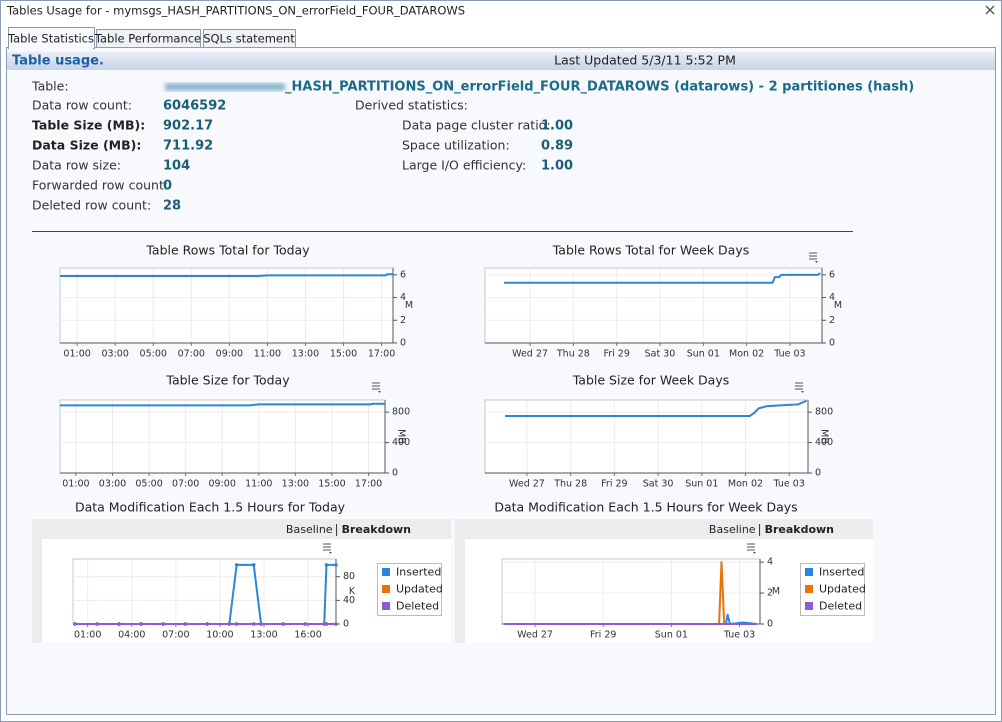 The image size is (1002, 722). Describe the element at coordinates (131, 635) in the screenshot. I see `x-tick-label: 04:00` at that location.